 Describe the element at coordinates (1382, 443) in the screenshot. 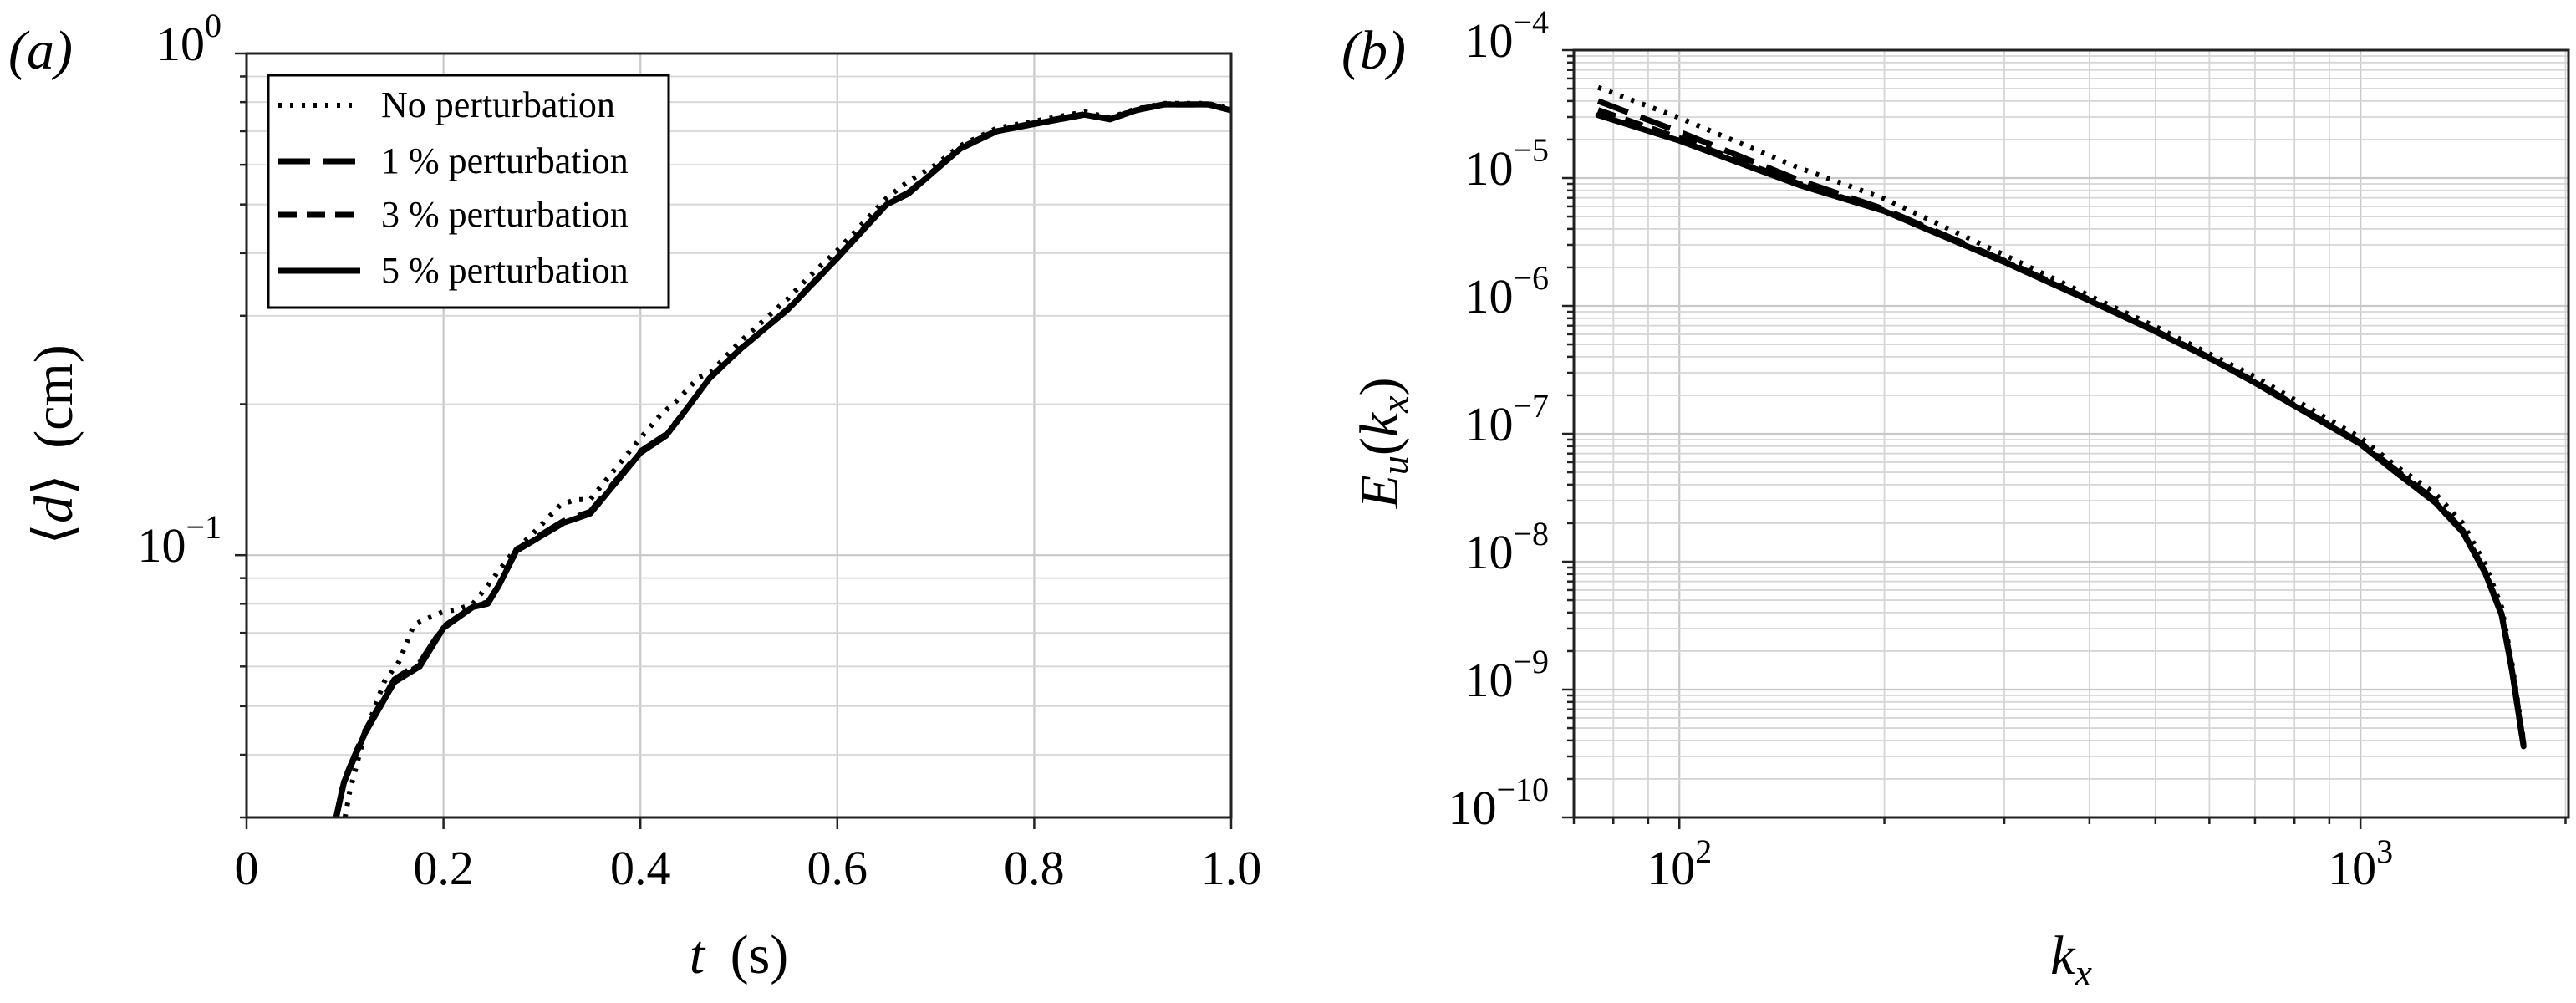

I see `panel-b-y-axis-label: Eu(kx)` at that location.